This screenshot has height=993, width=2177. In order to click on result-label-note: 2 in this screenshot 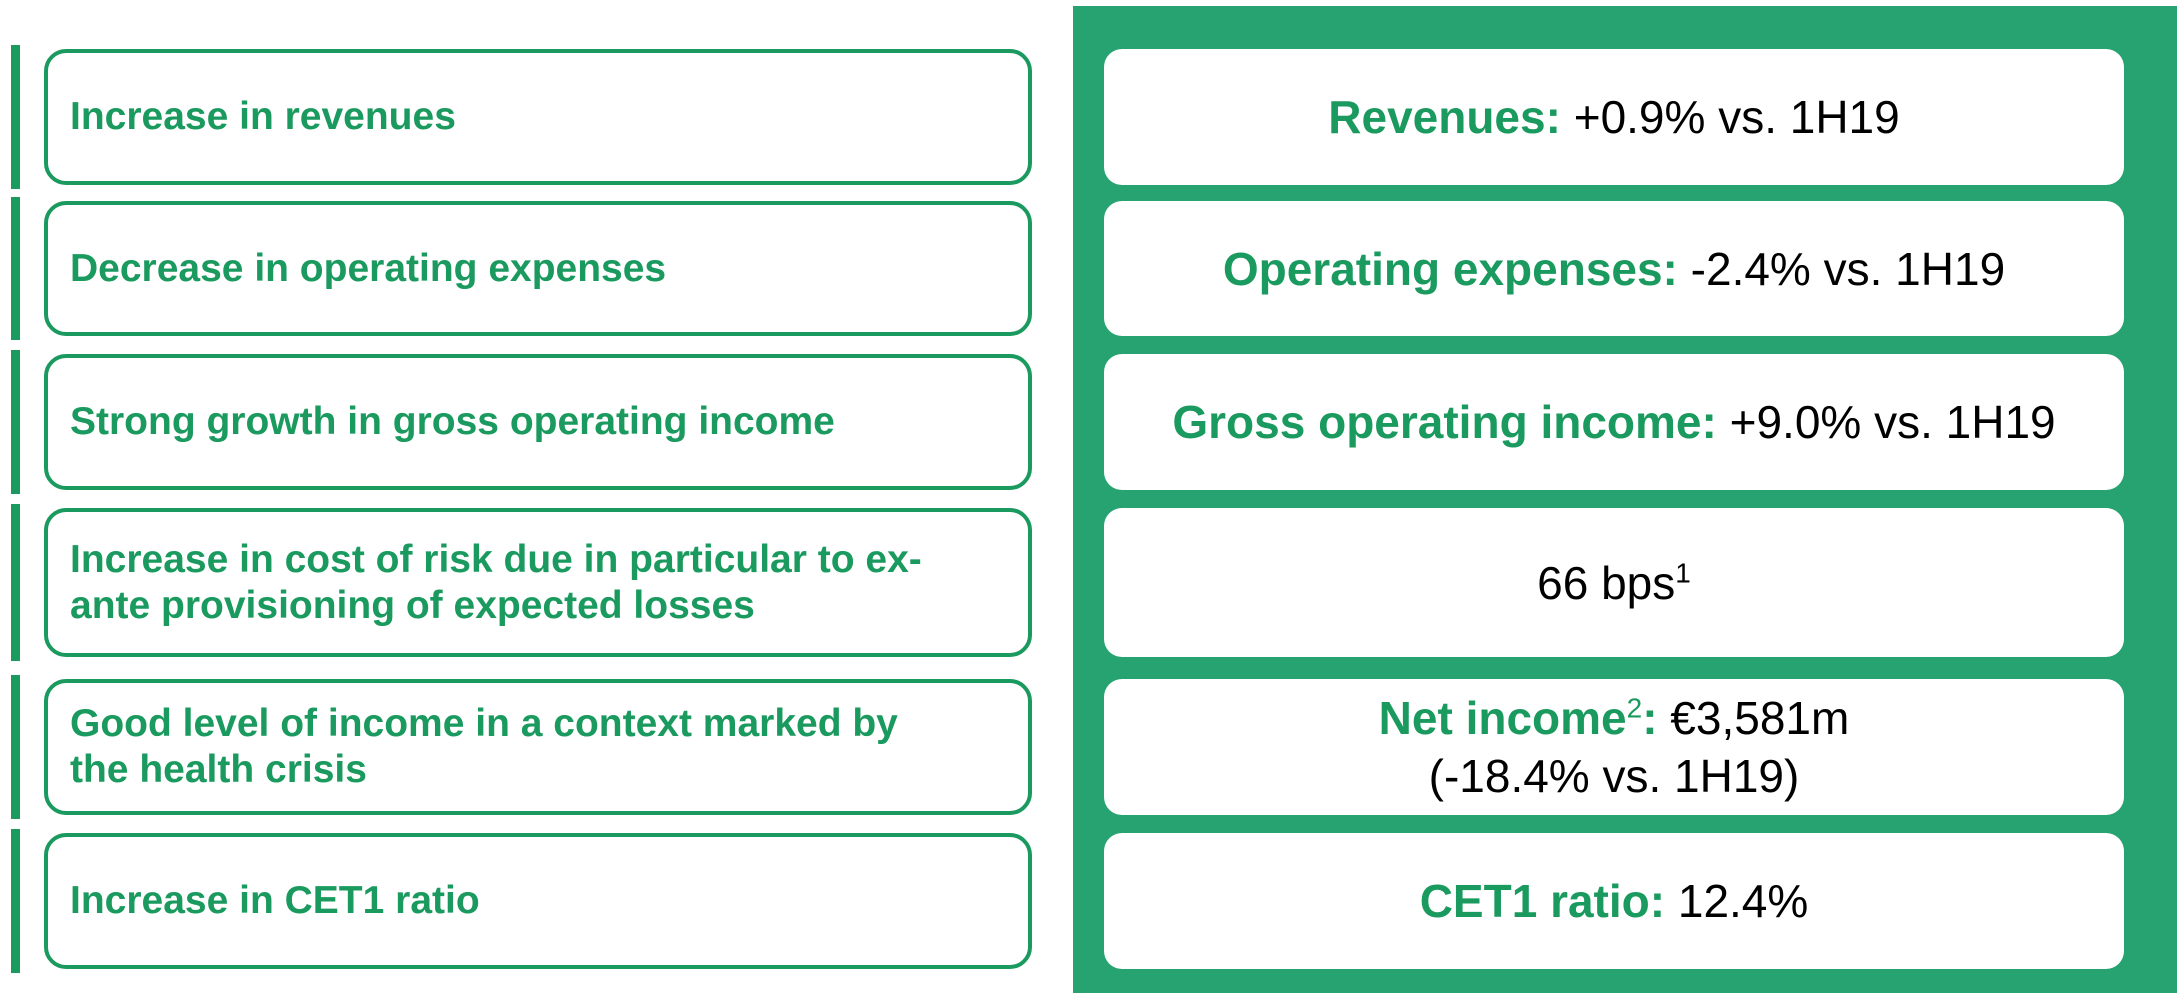, I will do `click(1634, 708)`.